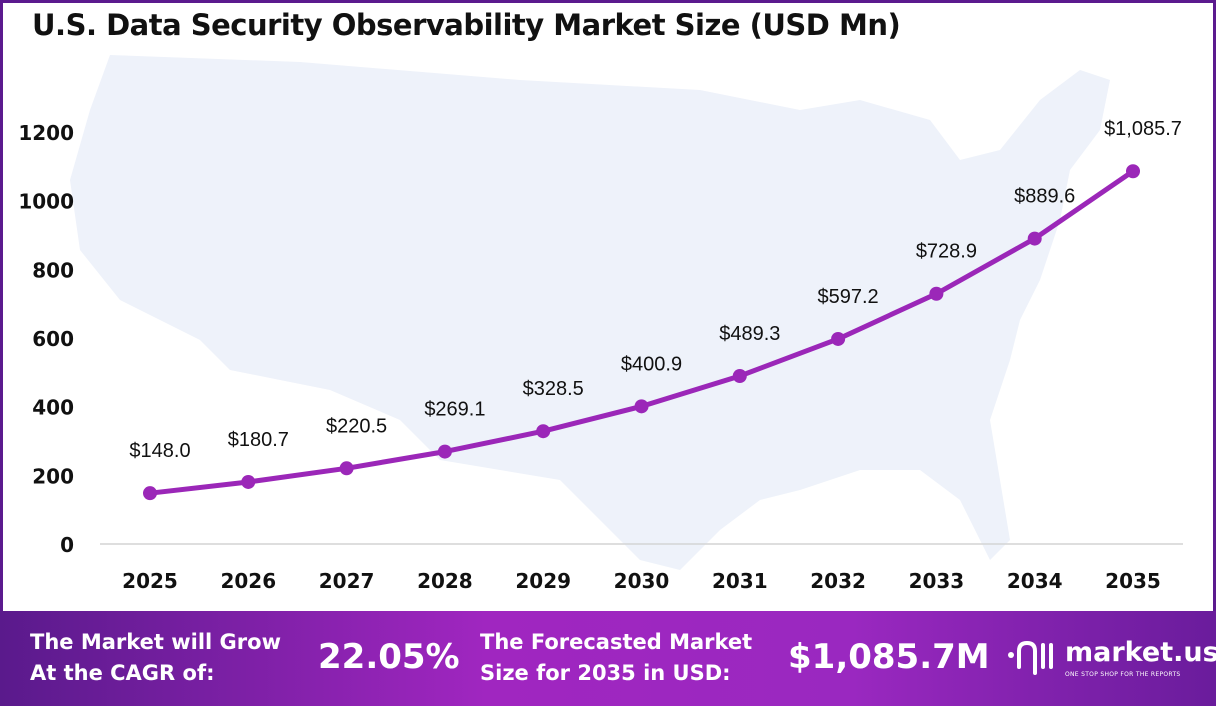  Describe the element at coordinates (122, 673) in the screenshot. I see `cagr-label-line-2: At the CAGR of:` at that location.